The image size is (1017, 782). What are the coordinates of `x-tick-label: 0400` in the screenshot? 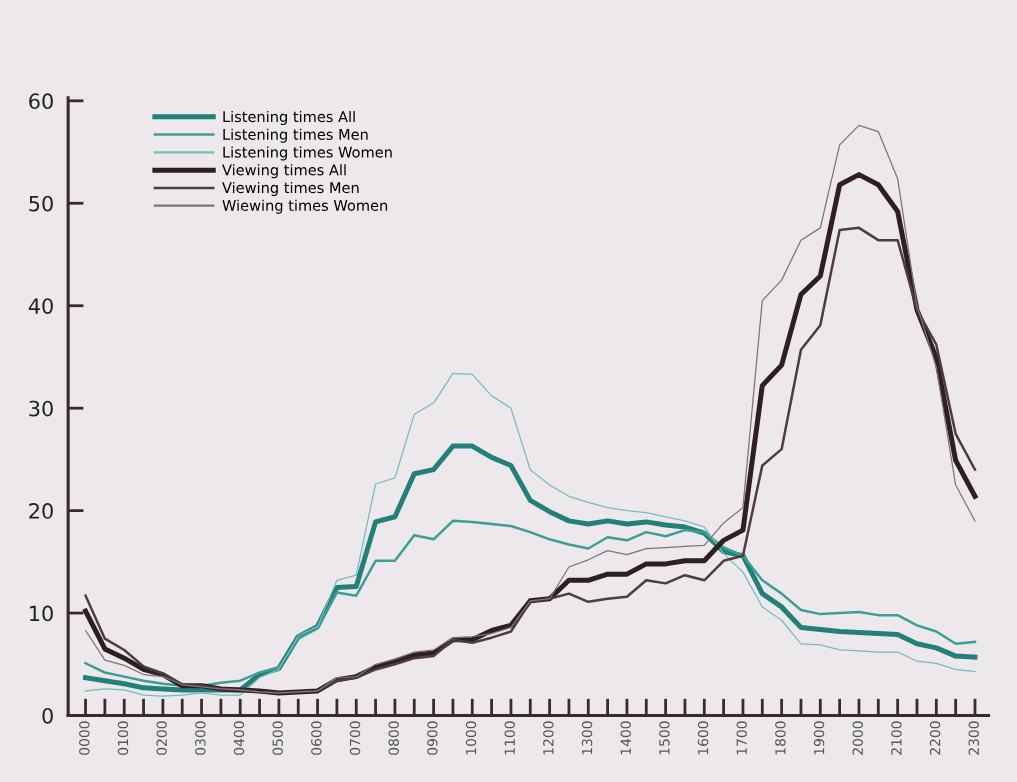 It's located at (239, 738).